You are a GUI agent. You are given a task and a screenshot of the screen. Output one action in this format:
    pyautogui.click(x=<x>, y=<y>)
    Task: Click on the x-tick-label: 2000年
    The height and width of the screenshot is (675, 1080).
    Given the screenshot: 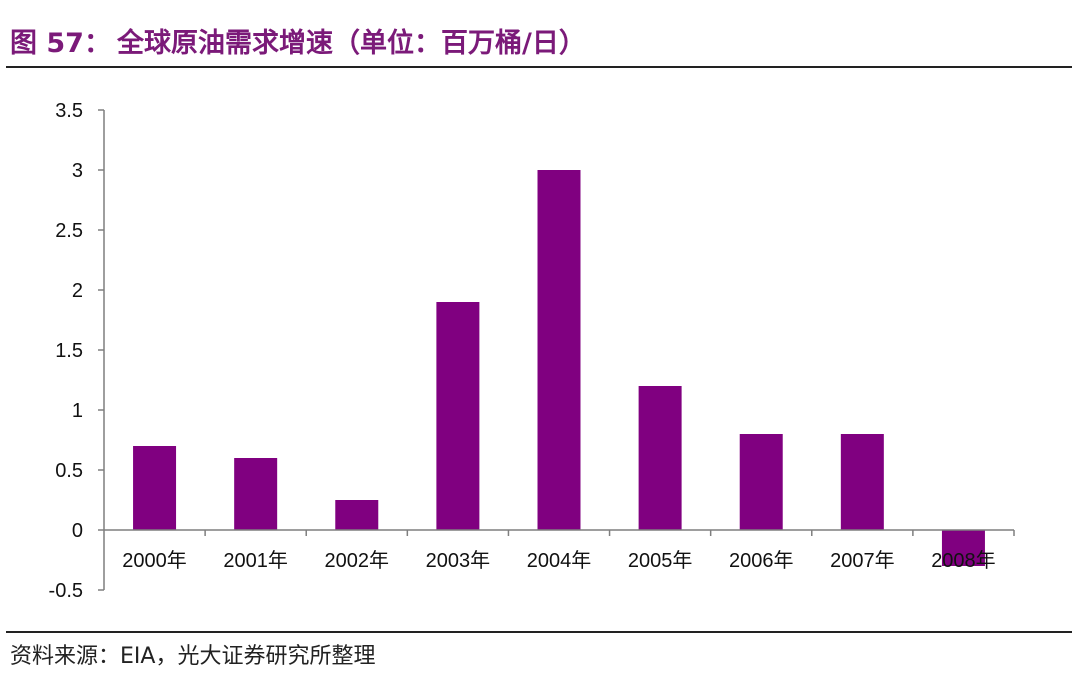 What is the action you would take?
    pyautogui.click(x=154, y=560)
    